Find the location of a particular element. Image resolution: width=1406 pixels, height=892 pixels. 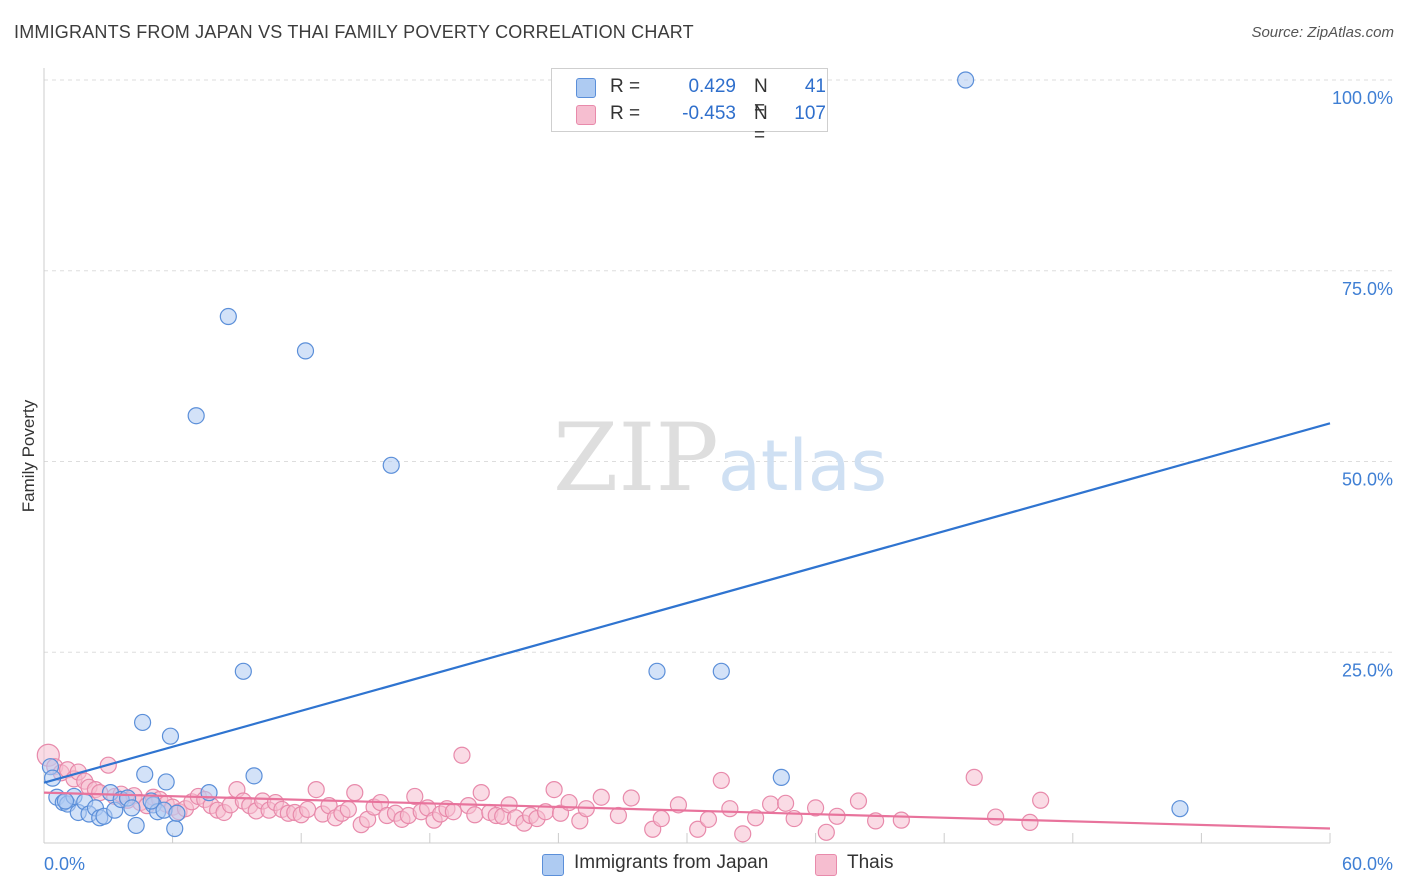

x-tick-label-max: 60.0% is located at coordinates (1367, 864).